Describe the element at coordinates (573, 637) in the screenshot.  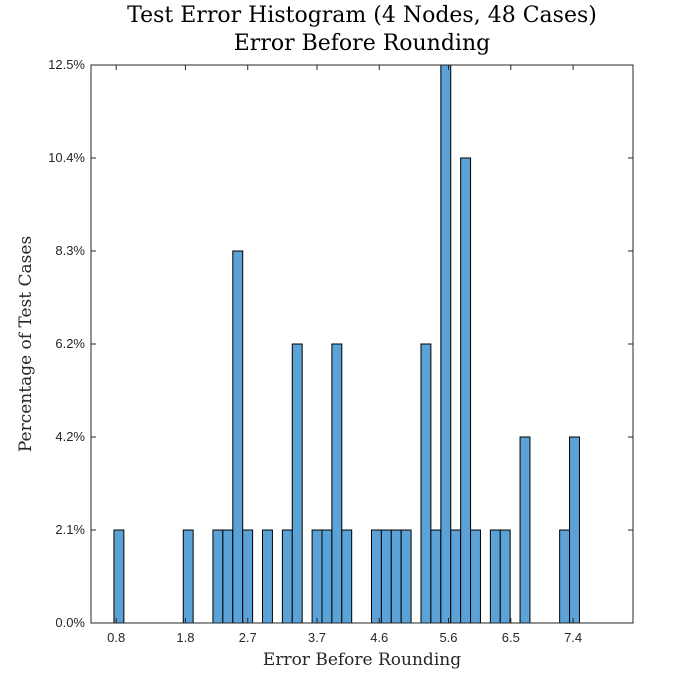
I see `x-tick-label-7: 7.4` at that location.